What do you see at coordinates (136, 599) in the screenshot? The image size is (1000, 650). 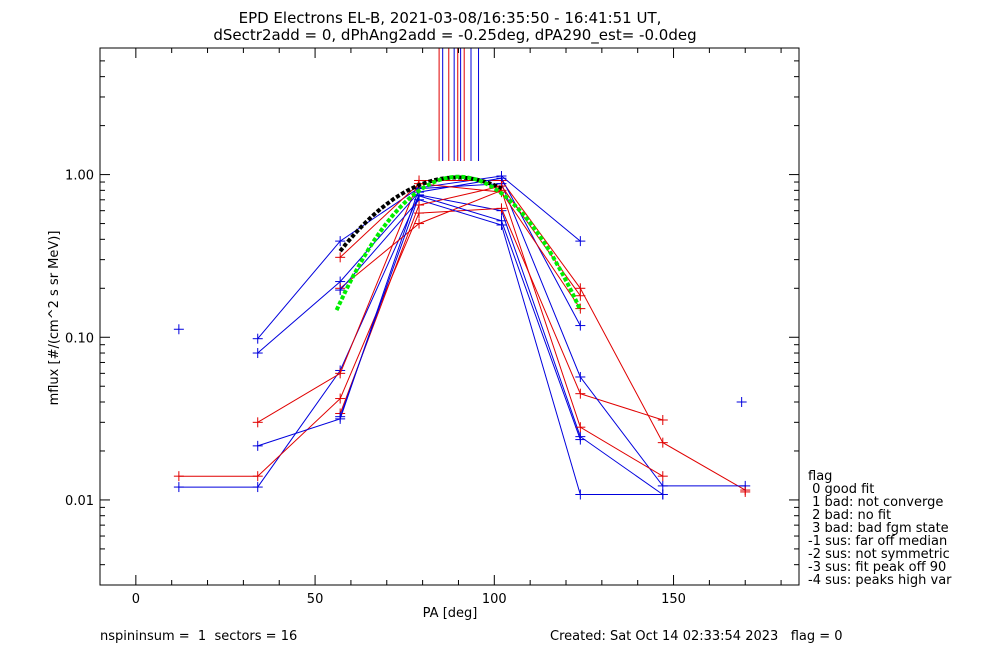 I see `x-tick-label: 0` at bounding box center [136, 599].